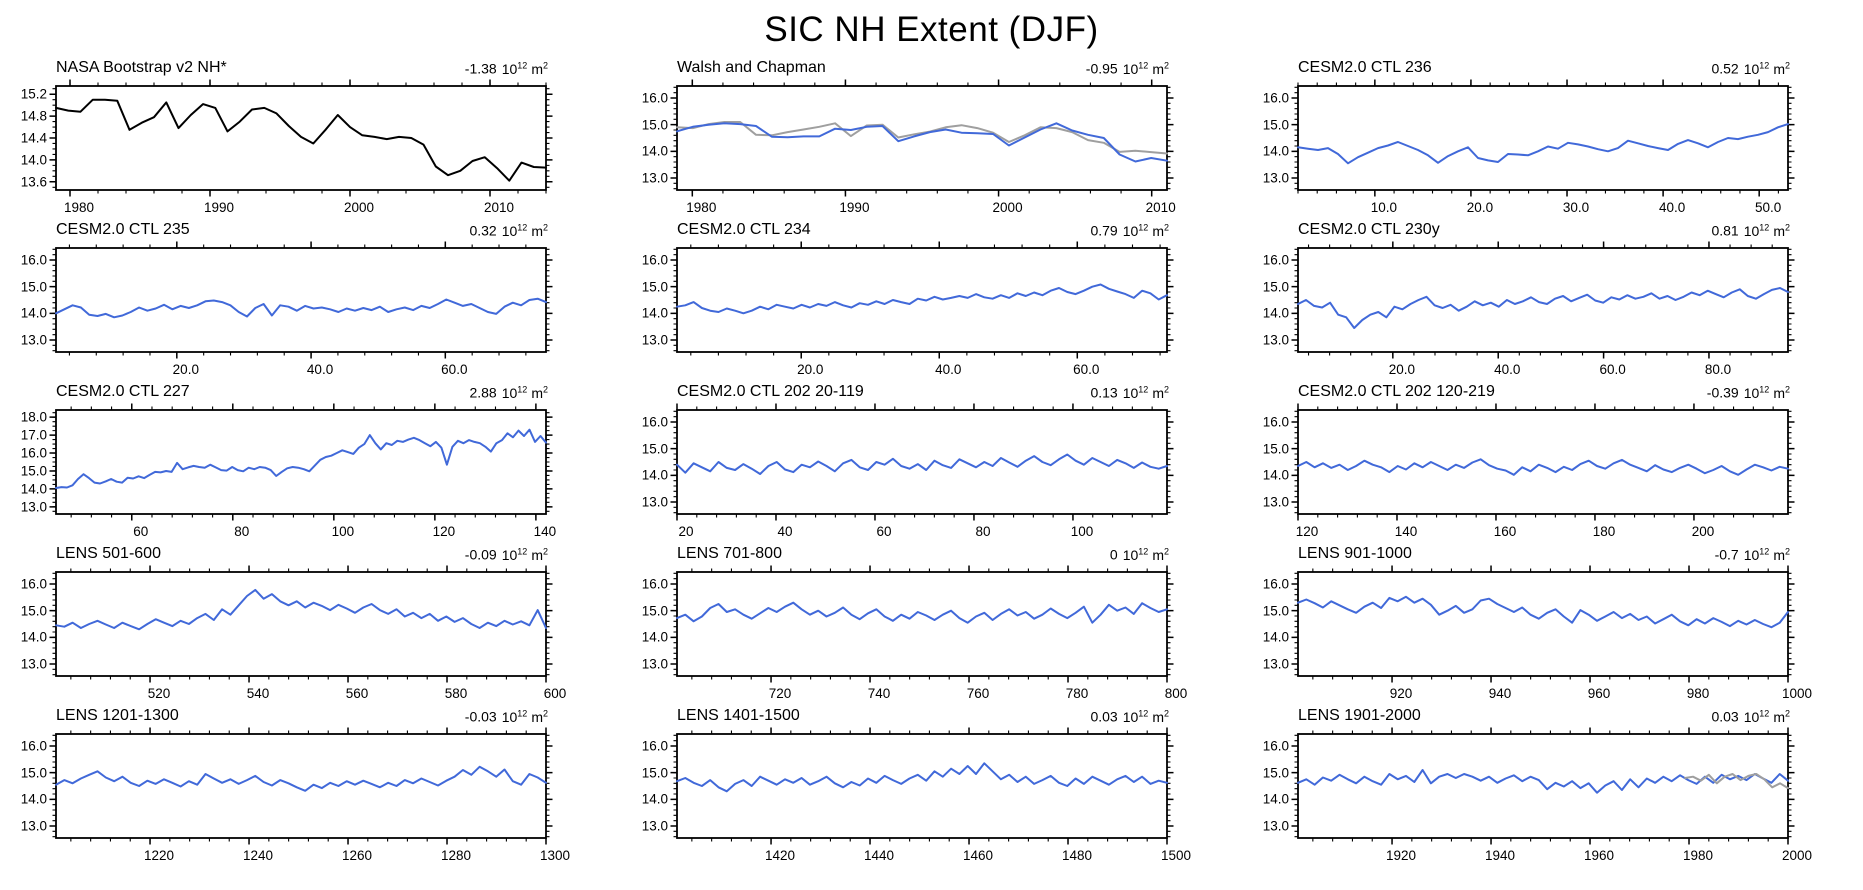 This screenshot has height=890, width=1863. What do you see at coordinates (1077, 855) in the screenshot?
I see `x-tick-label: 1480` at bounding box center [1077, 855].